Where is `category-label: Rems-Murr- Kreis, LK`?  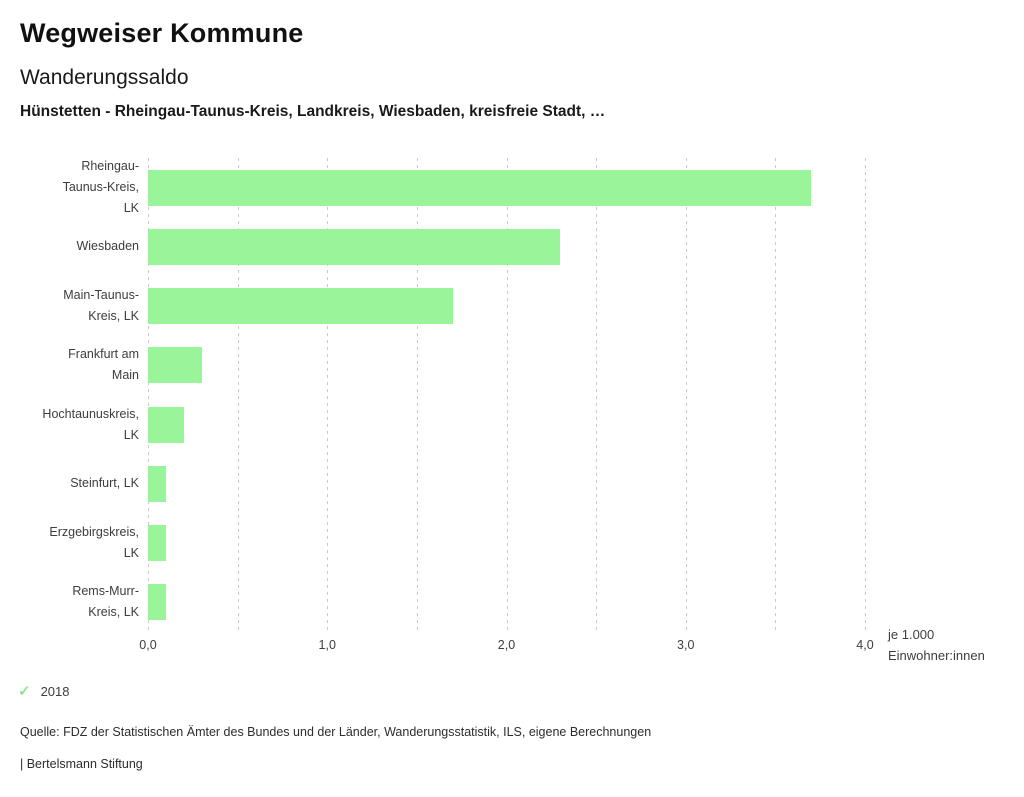
category-label: Rems-Murr- Kreis, LK is located at coordinates (105, 602).